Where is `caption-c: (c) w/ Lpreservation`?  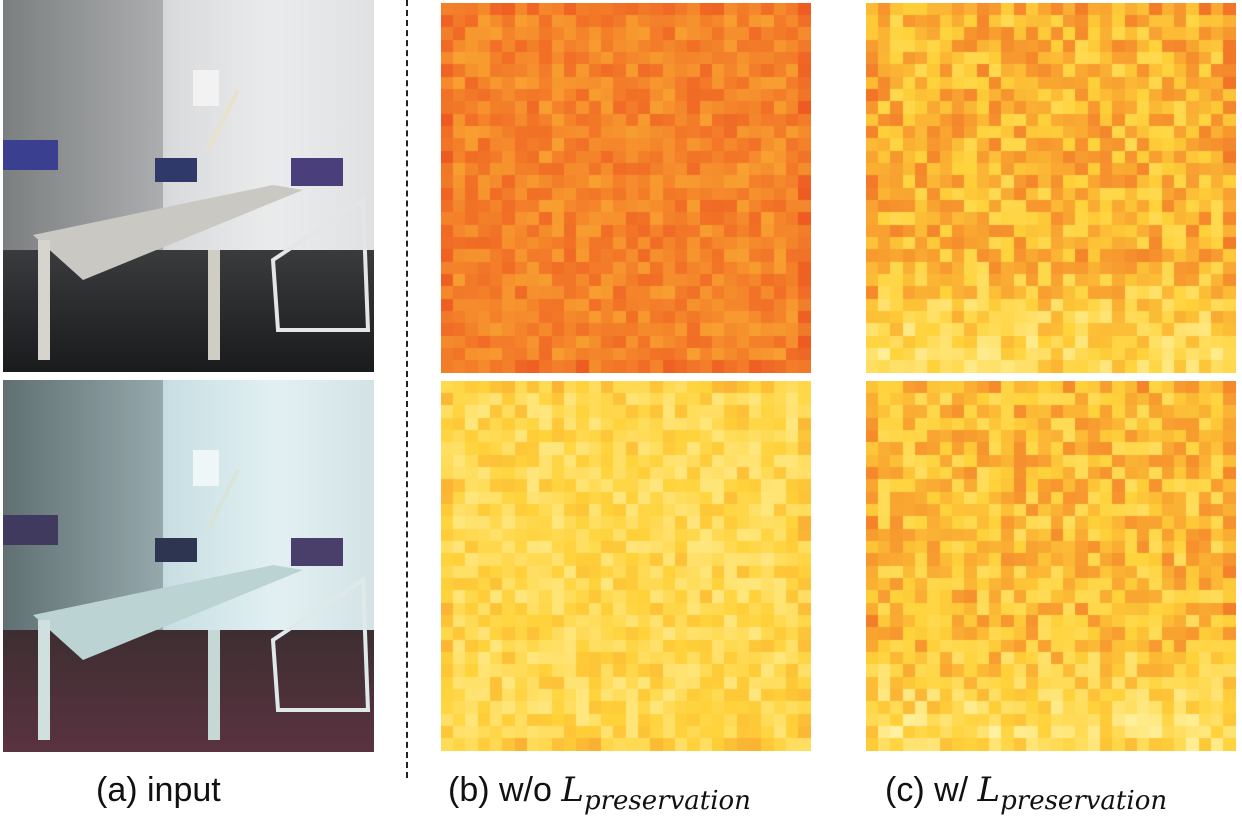
caption-c: (c) w/ Lpreservation is located at coordinates (1026, 793).